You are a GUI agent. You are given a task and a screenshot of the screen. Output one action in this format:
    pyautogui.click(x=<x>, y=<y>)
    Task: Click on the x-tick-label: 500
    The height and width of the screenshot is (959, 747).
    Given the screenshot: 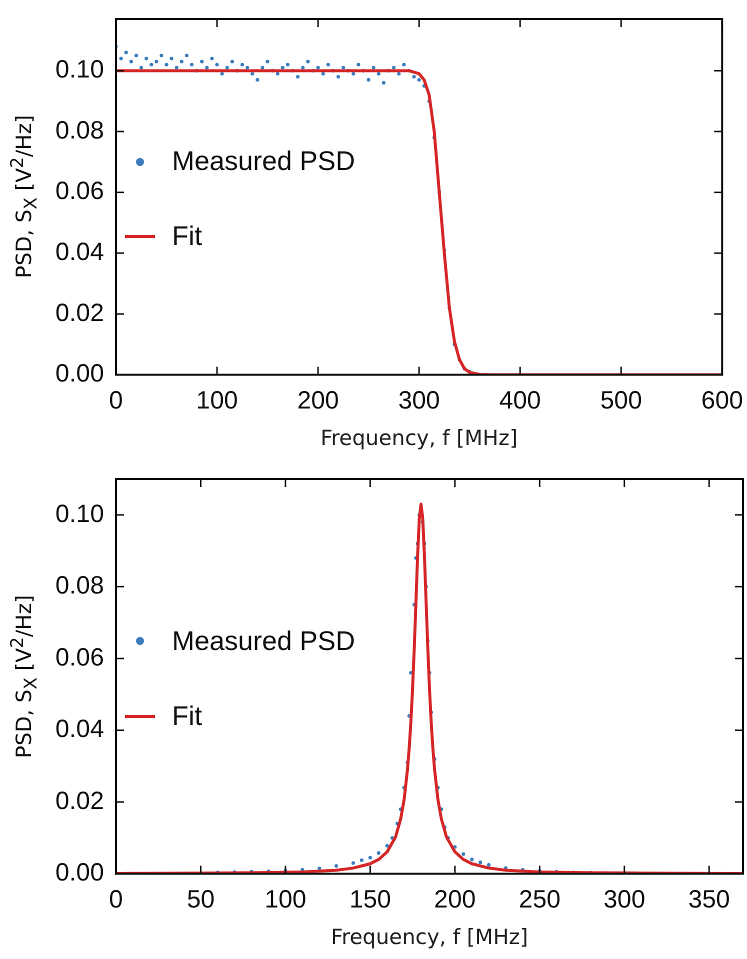 What is the action you would take?
    pyautogui.click(x=621, y=400)
    